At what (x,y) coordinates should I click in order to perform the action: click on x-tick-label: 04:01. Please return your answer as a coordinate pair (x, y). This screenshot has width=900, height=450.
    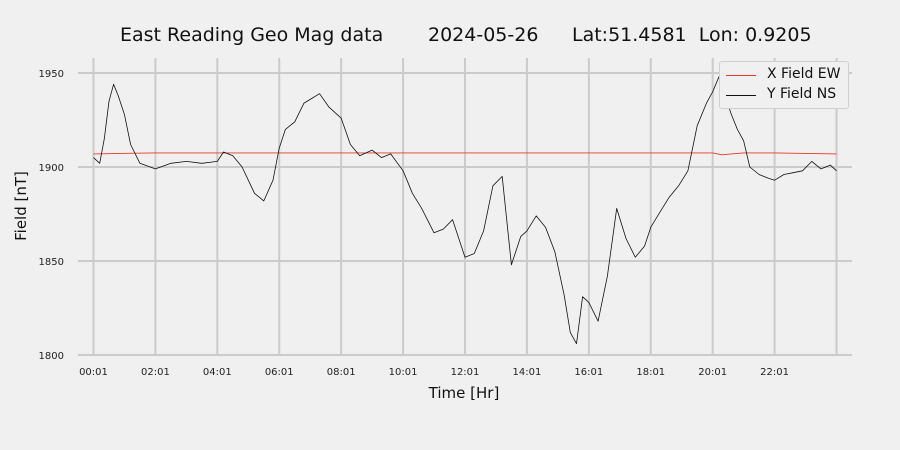
    Looking at the image, I should click on (217, 372).